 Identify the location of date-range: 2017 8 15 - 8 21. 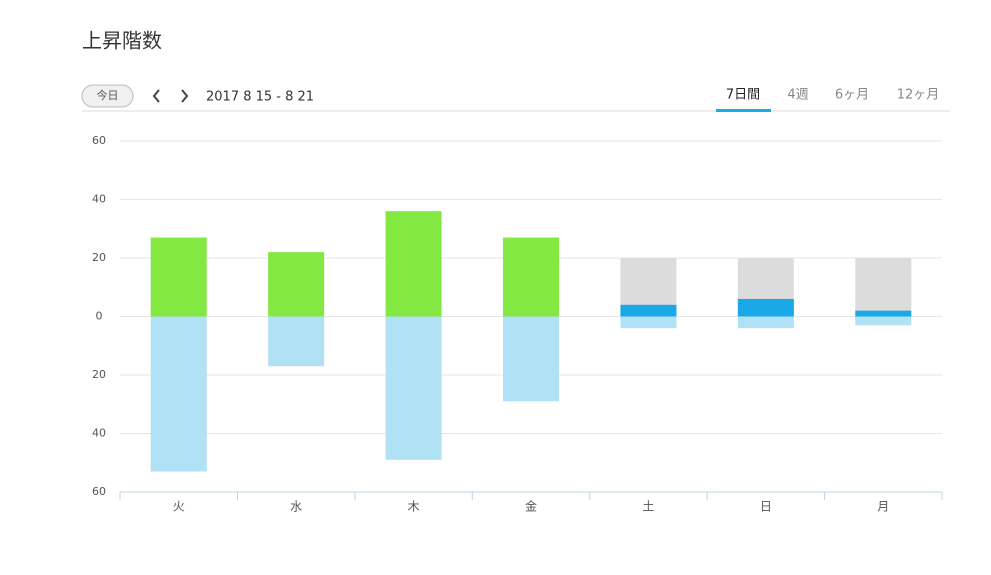
(260, 97).